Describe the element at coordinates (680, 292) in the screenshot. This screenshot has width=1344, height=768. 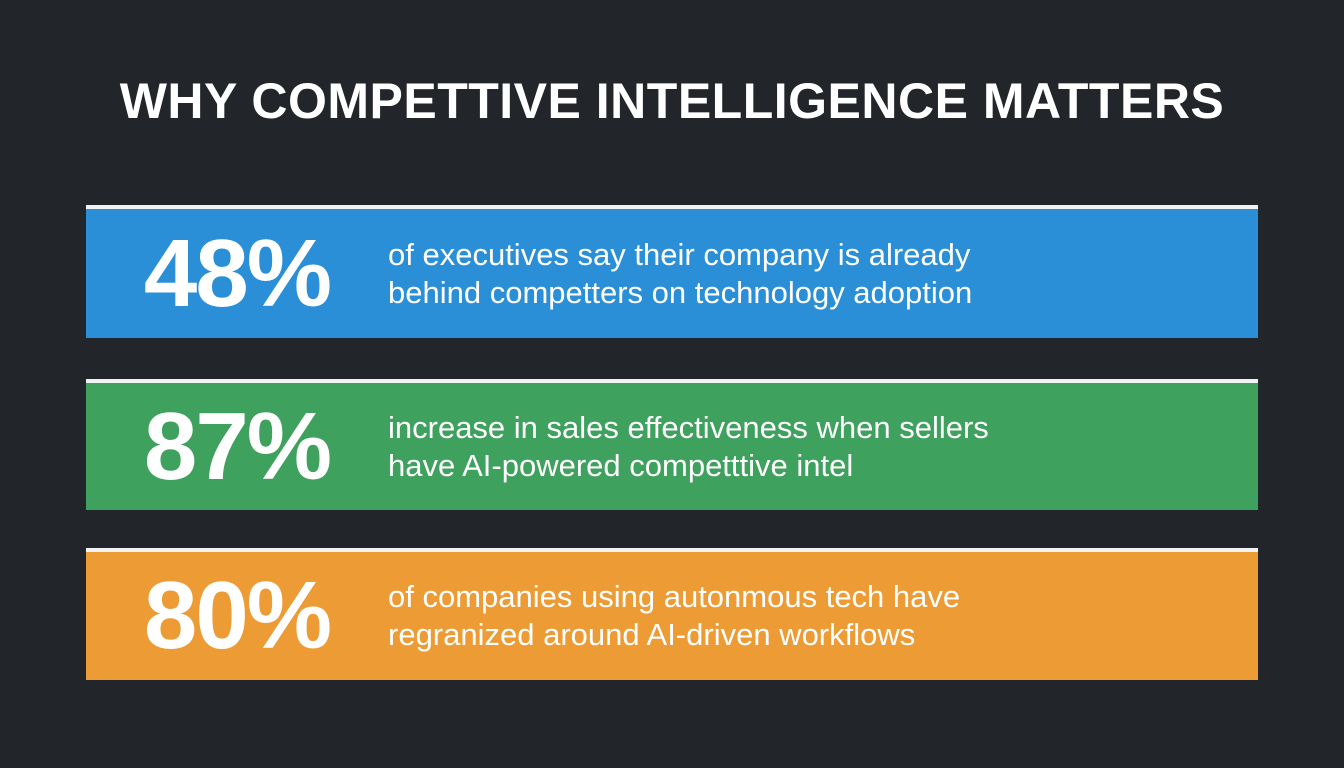
I see `description-line: behind competters on technology adoption` at that location.